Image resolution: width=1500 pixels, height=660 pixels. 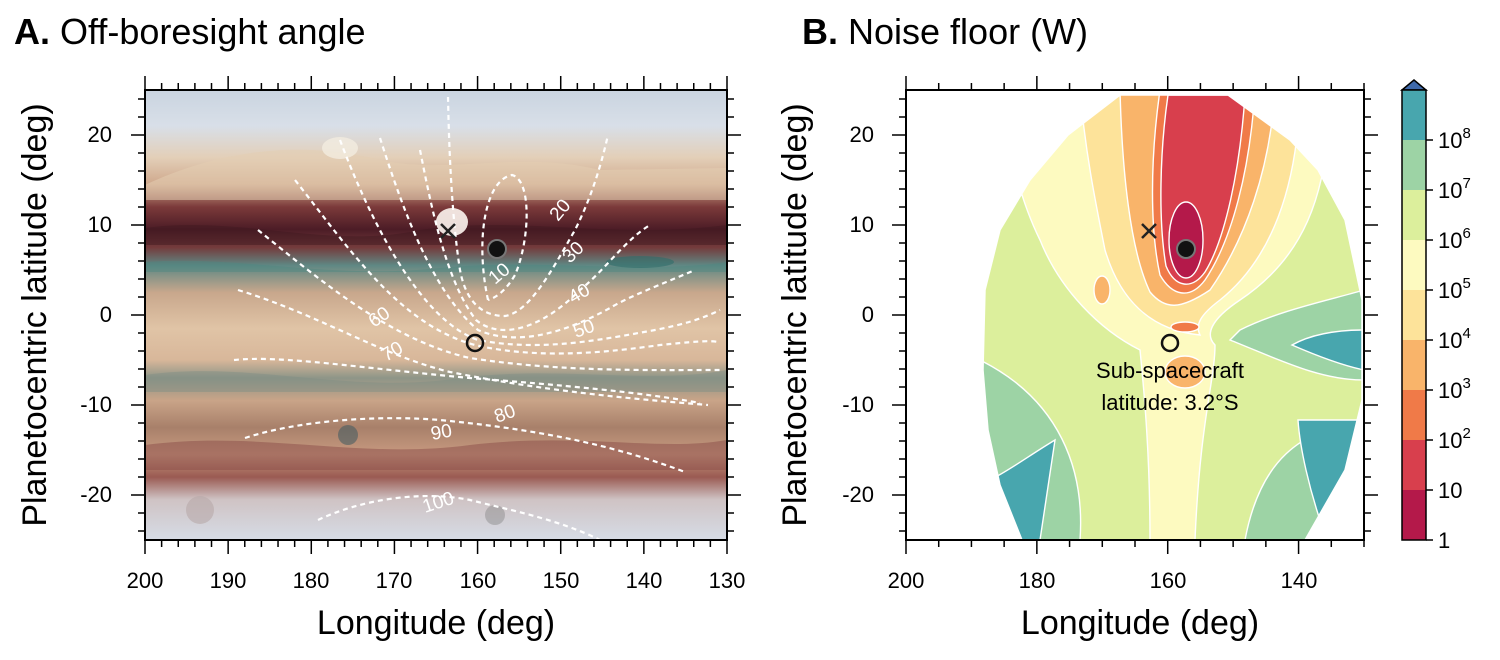 I want to click on panel-a-title: A. Off-boresight angle, so click(x=190, y=31).